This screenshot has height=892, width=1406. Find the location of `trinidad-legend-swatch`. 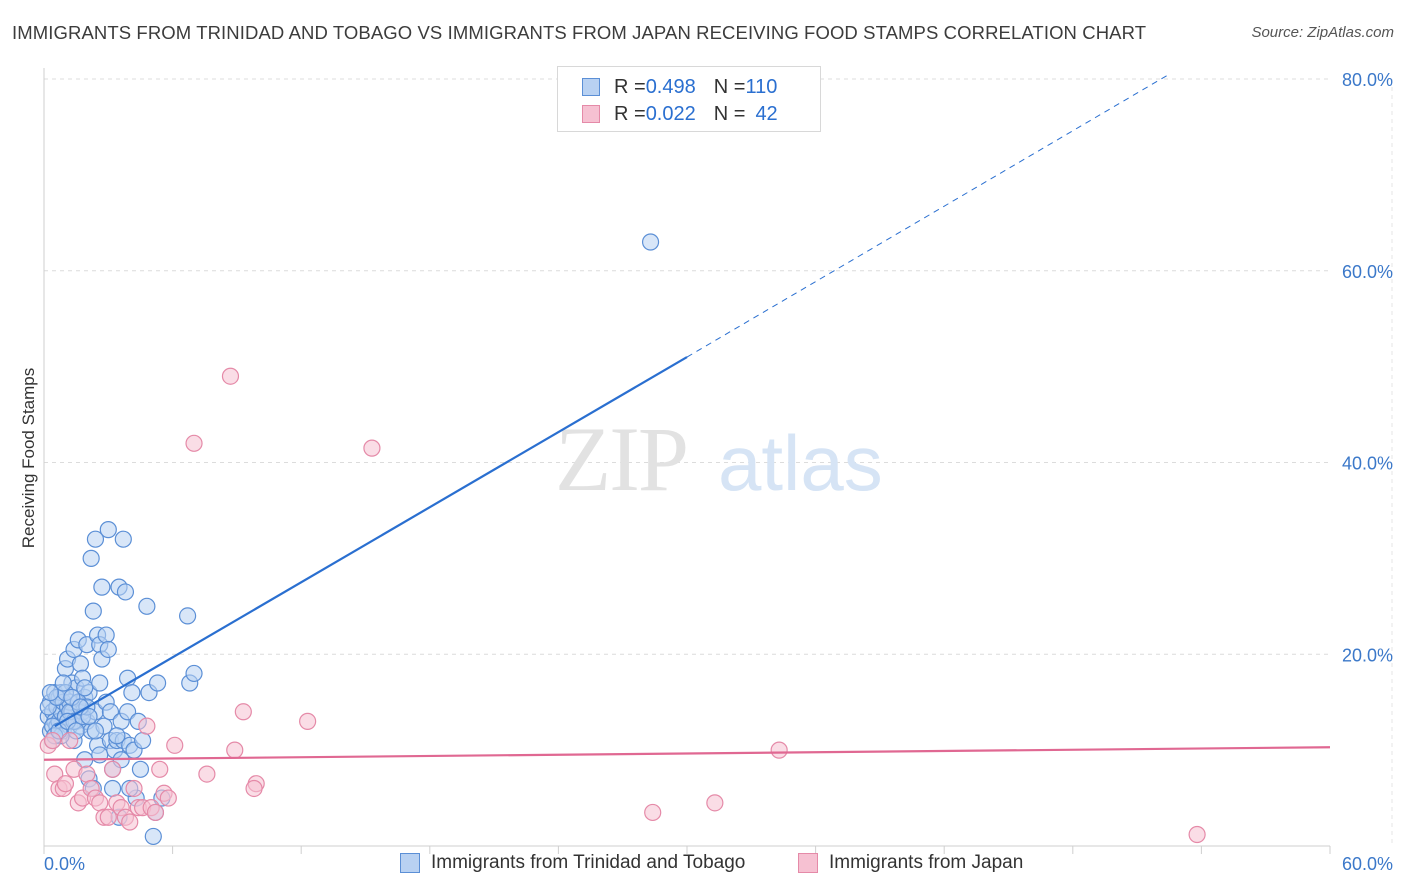

trinidad-legend-swatch is located at coordinates (410, 863).